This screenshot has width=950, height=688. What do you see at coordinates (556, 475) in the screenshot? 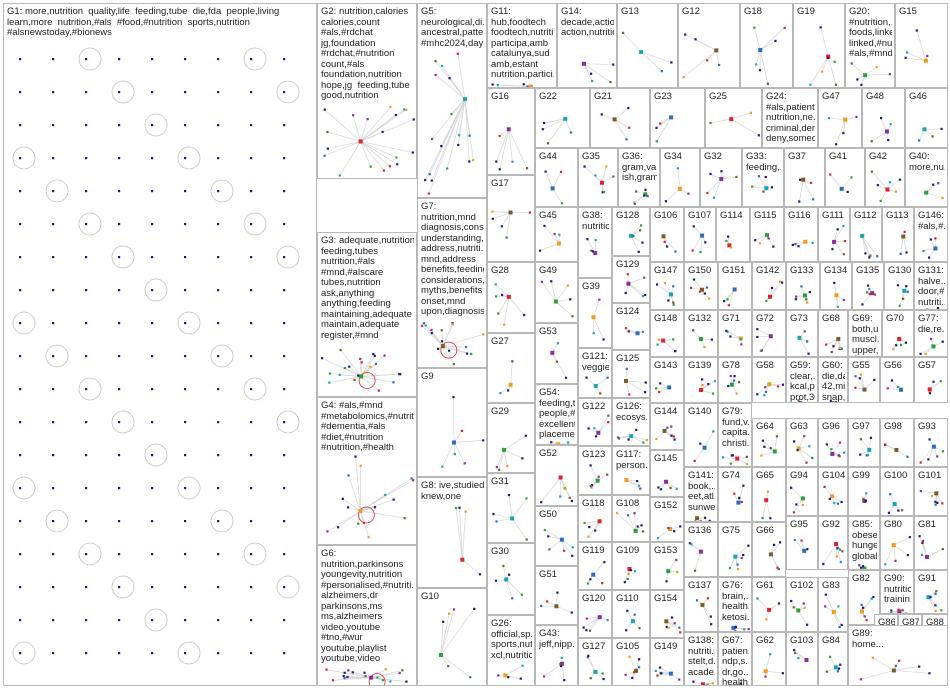
I see `group-box-g52: G52` at bounding box center [556, 475].